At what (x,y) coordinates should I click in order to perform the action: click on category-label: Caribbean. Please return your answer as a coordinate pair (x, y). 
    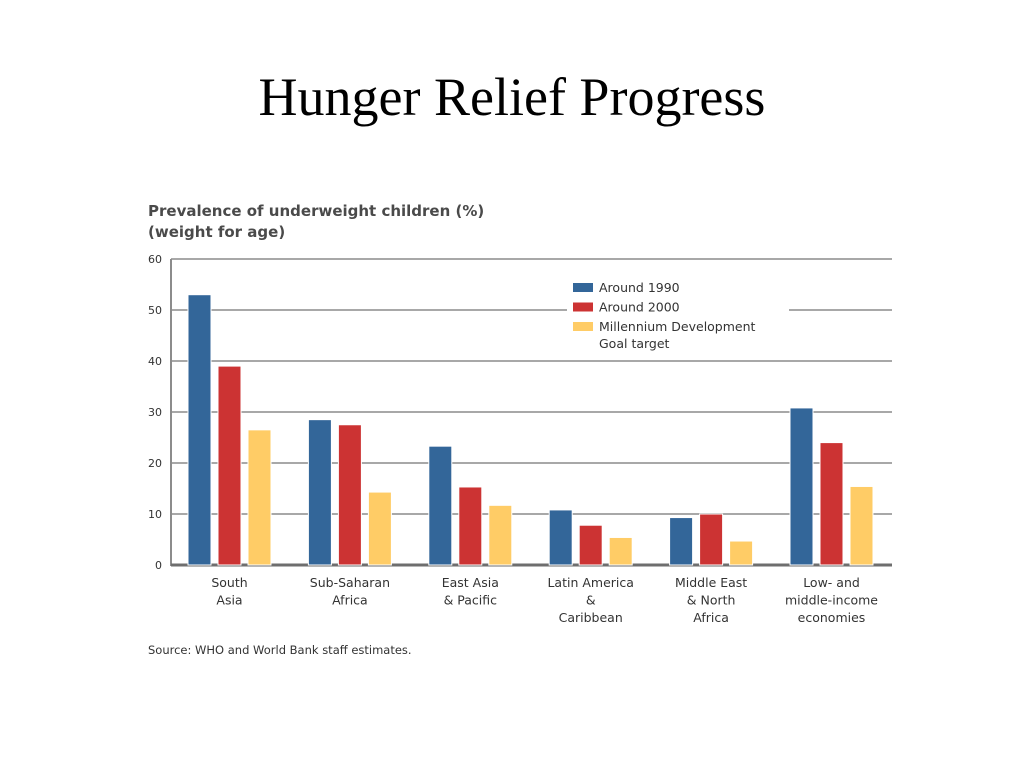
    Looking at the image, I should click on (591, 617).